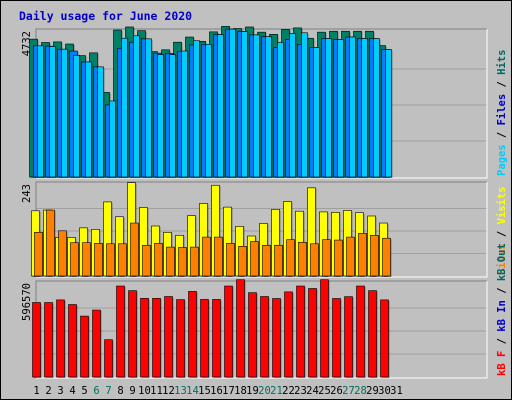  I want to click on x-tick-label: 1, so click(36, 391).